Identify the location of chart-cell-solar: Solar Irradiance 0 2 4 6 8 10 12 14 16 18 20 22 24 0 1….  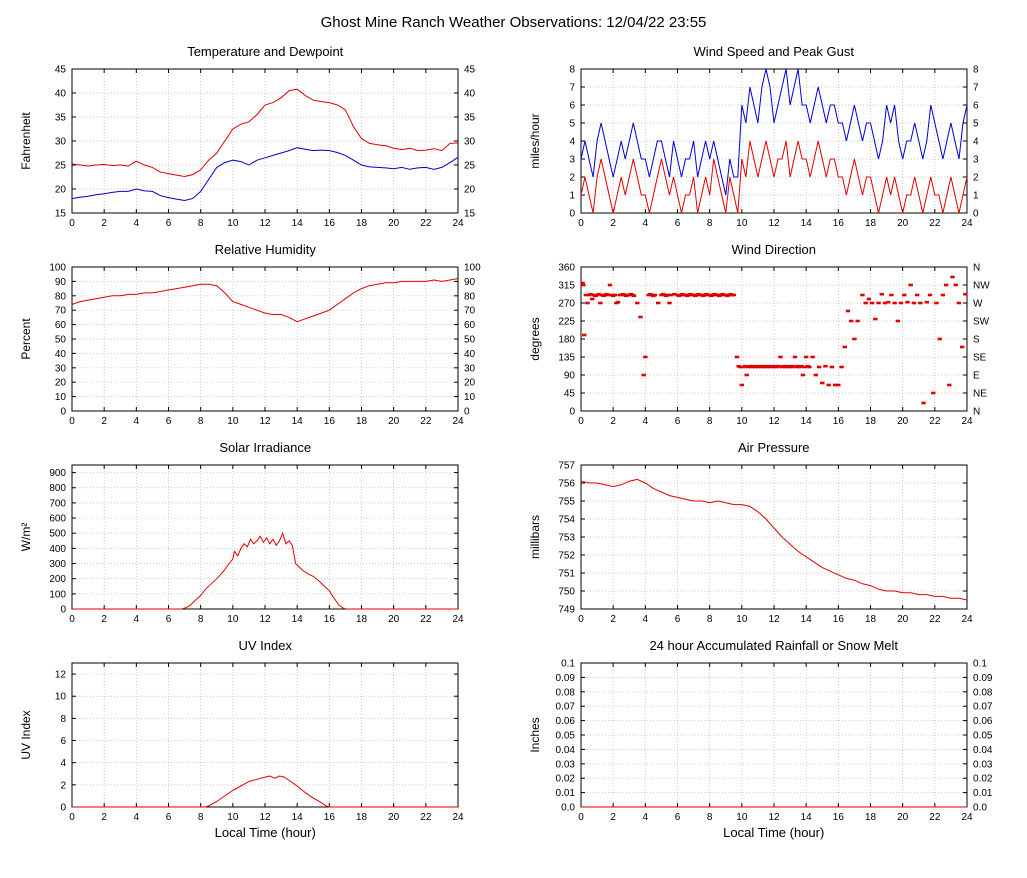
(259, 534).